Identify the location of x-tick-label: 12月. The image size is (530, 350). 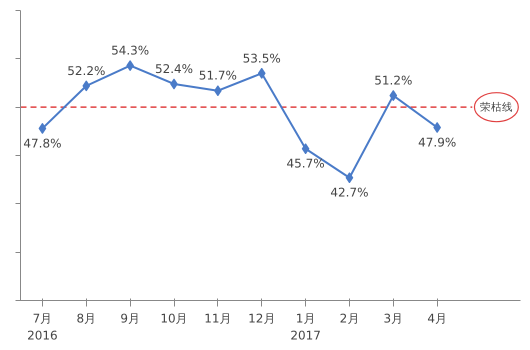
(262, 319).